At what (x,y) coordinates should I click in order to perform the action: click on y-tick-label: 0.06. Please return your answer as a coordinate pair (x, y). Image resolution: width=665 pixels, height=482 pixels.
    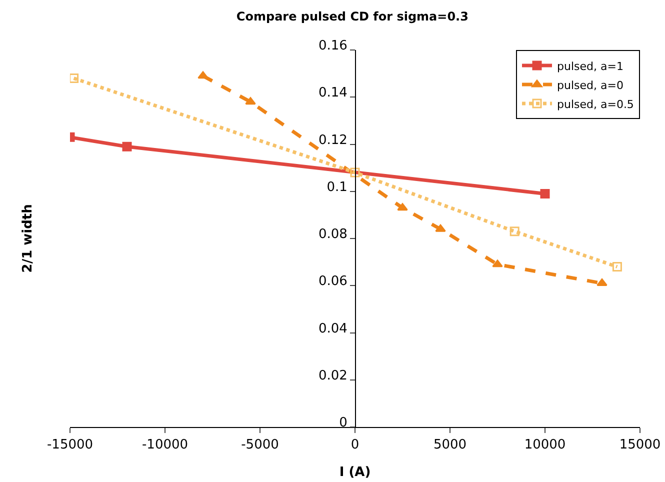
    Looking at the image, I should click on (333, 282).